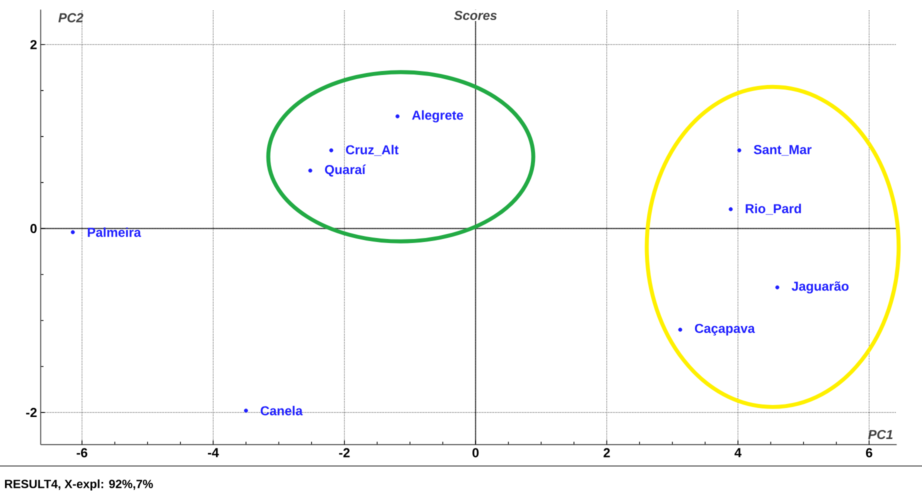  Describe the element at coordinates (607, 453) in the screenshot. I see `x-tick-label: 2` at that location.